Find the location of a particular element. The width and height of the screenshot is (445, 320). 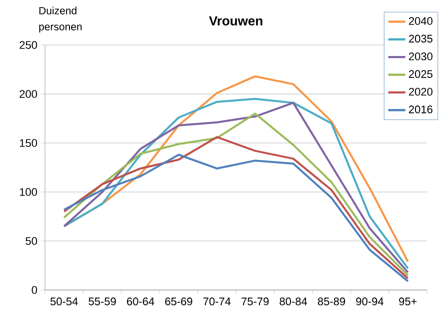

legend-label: 2016 is located at coordinates (420, 110).